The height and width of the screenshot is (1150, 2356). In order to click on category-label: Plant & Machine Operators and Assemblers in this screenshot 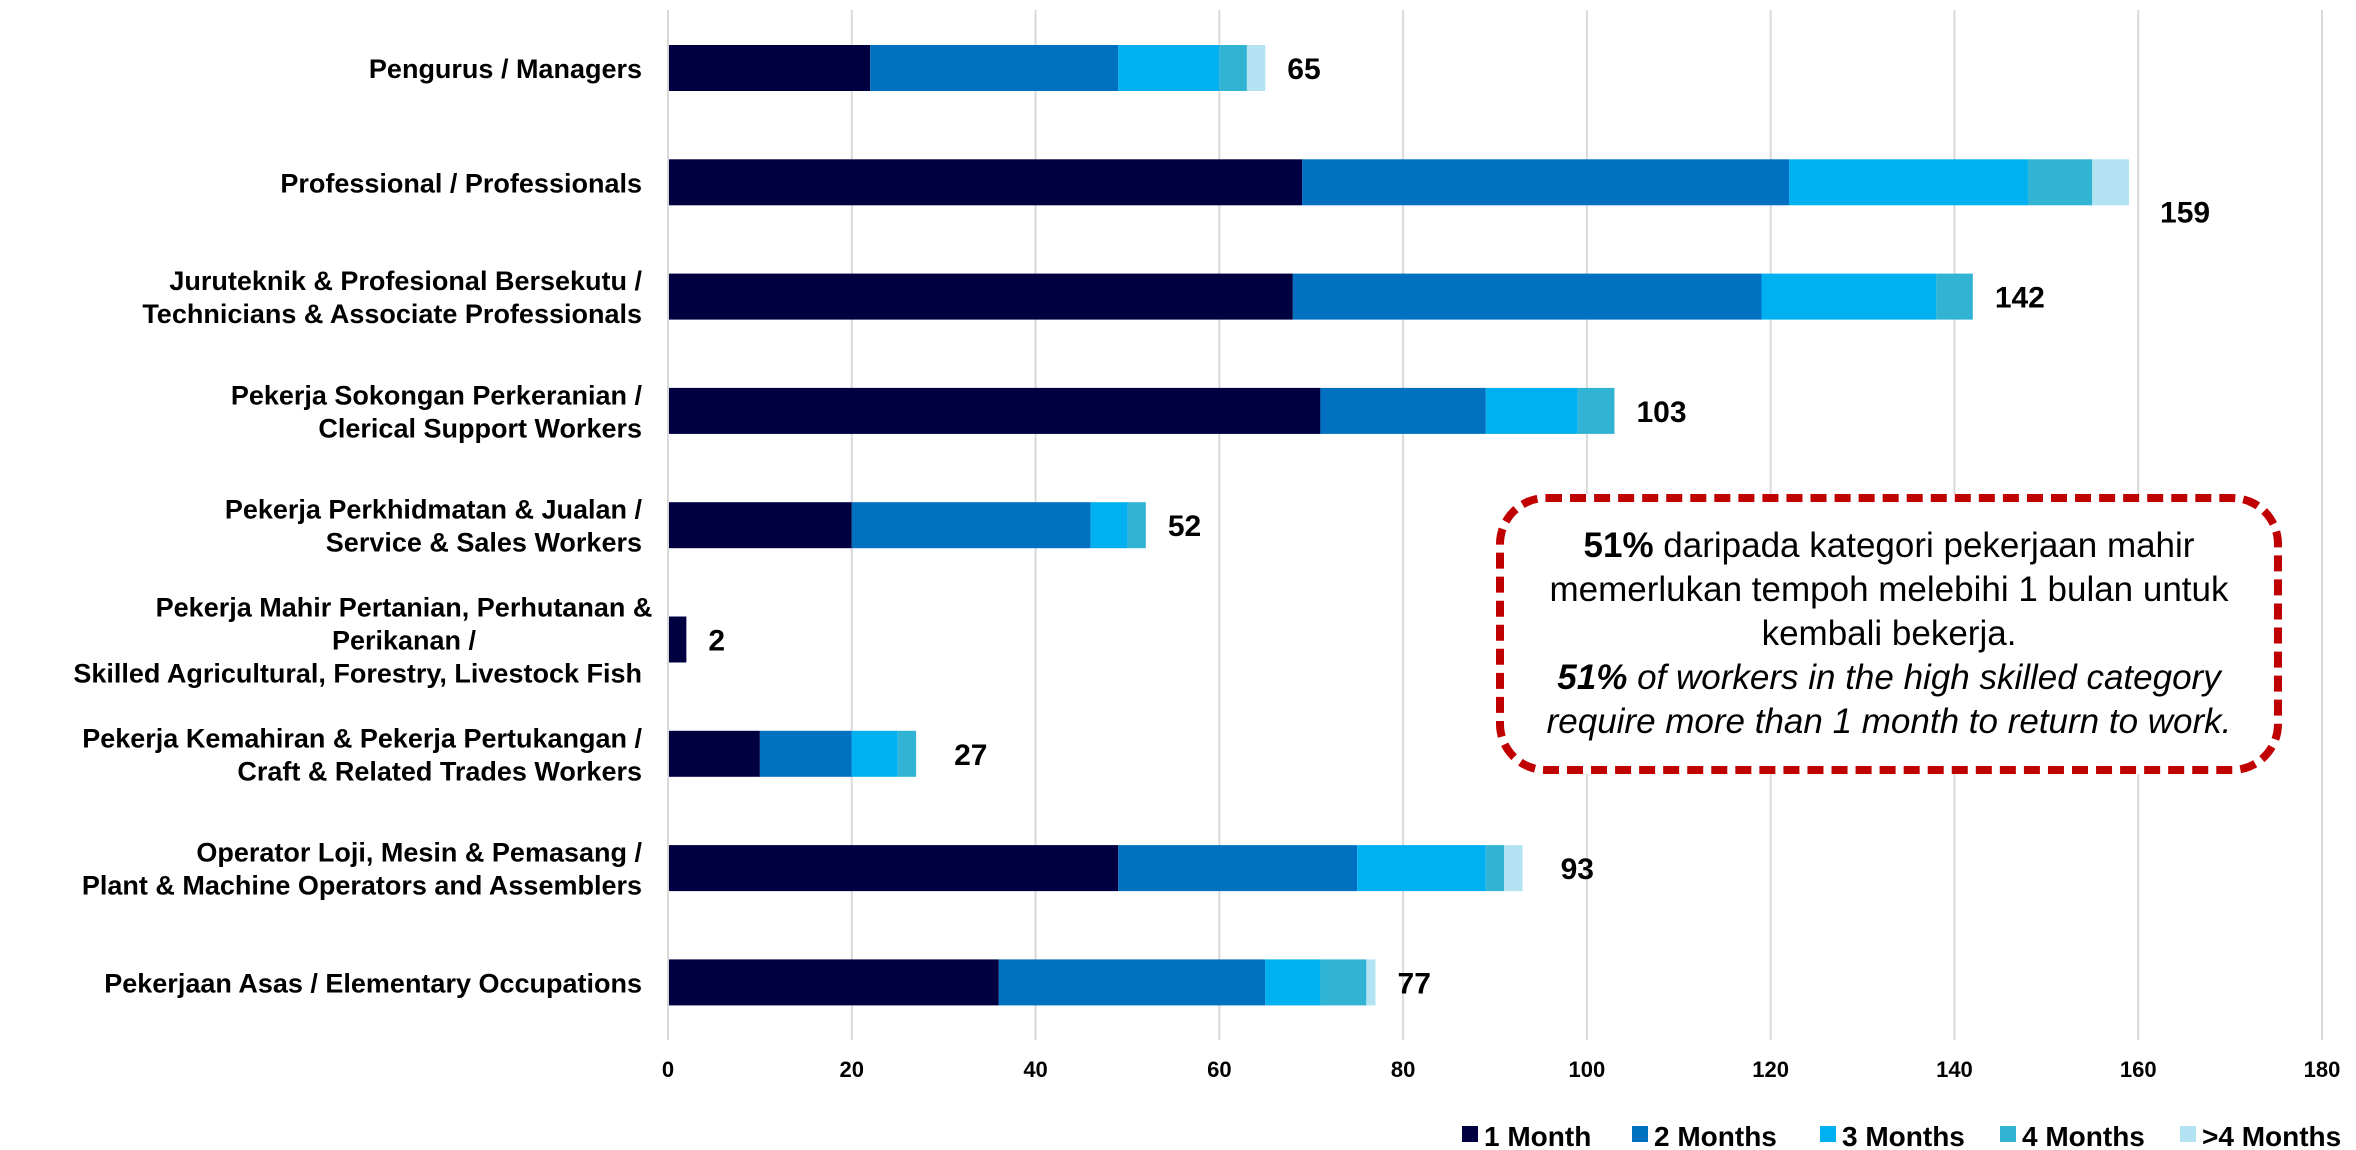, I will do `click(362, 886)`.